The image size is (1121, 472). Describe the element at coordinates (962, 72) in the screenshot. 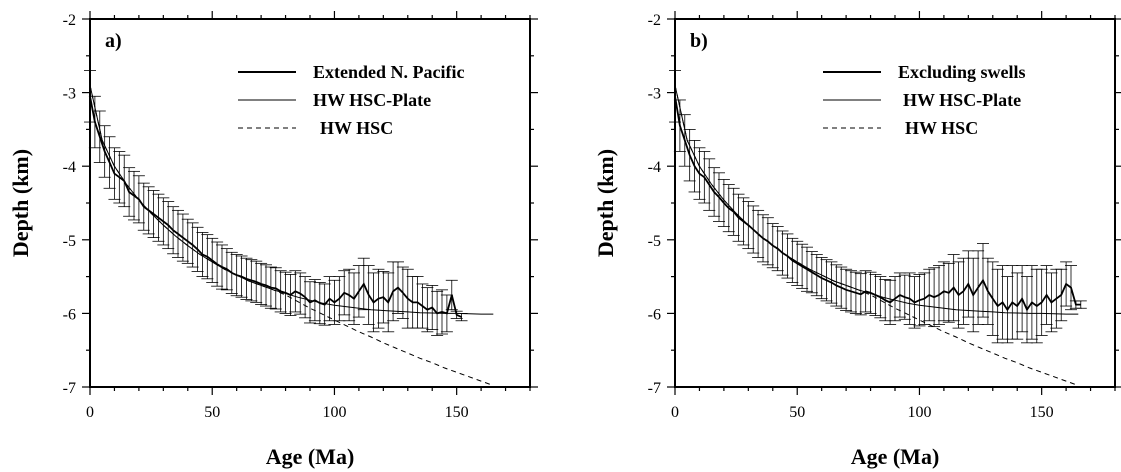

I see `legend-label-0: Excluding swells` at that location.